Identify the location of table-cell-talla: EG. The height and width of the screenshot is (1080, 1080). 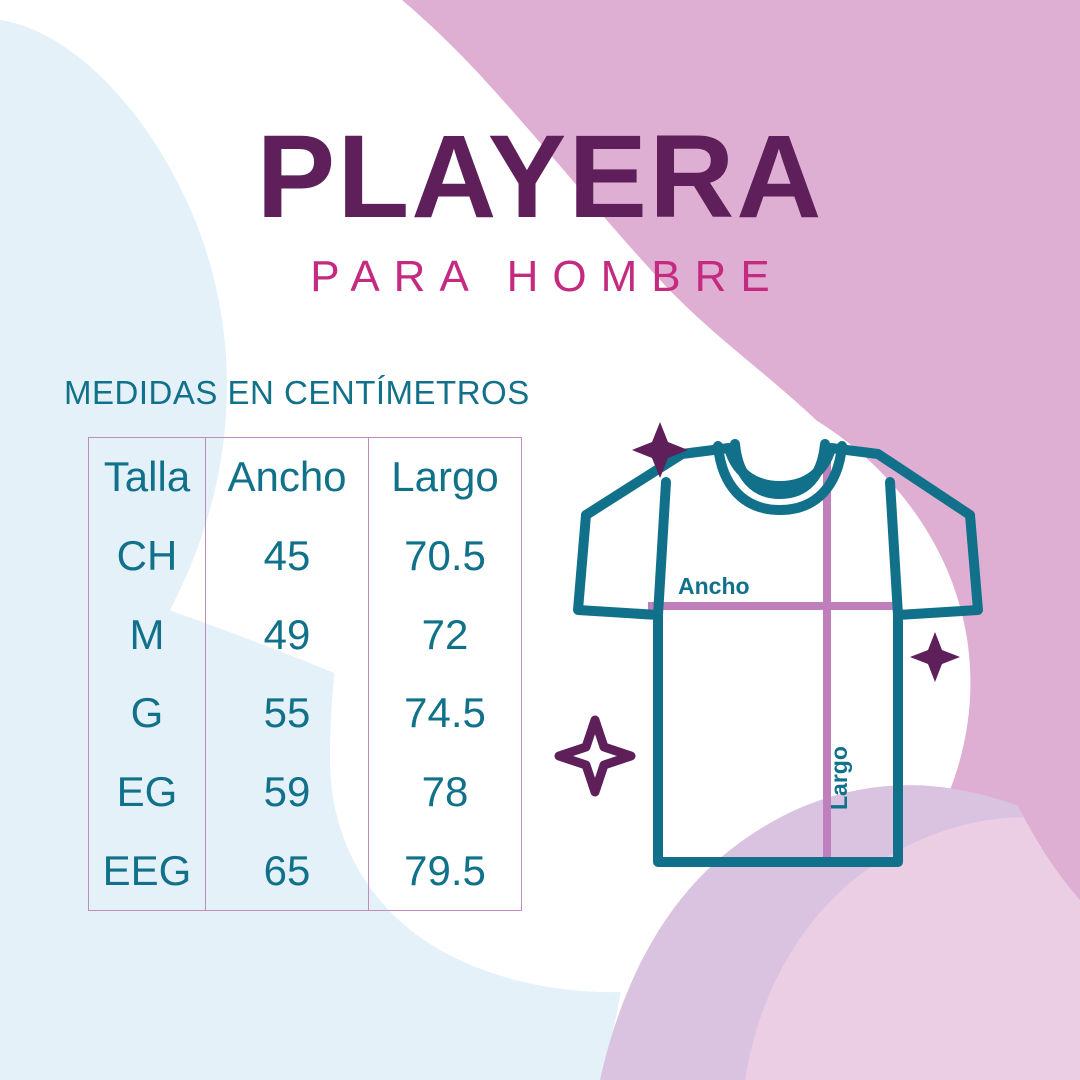
(147, 792).